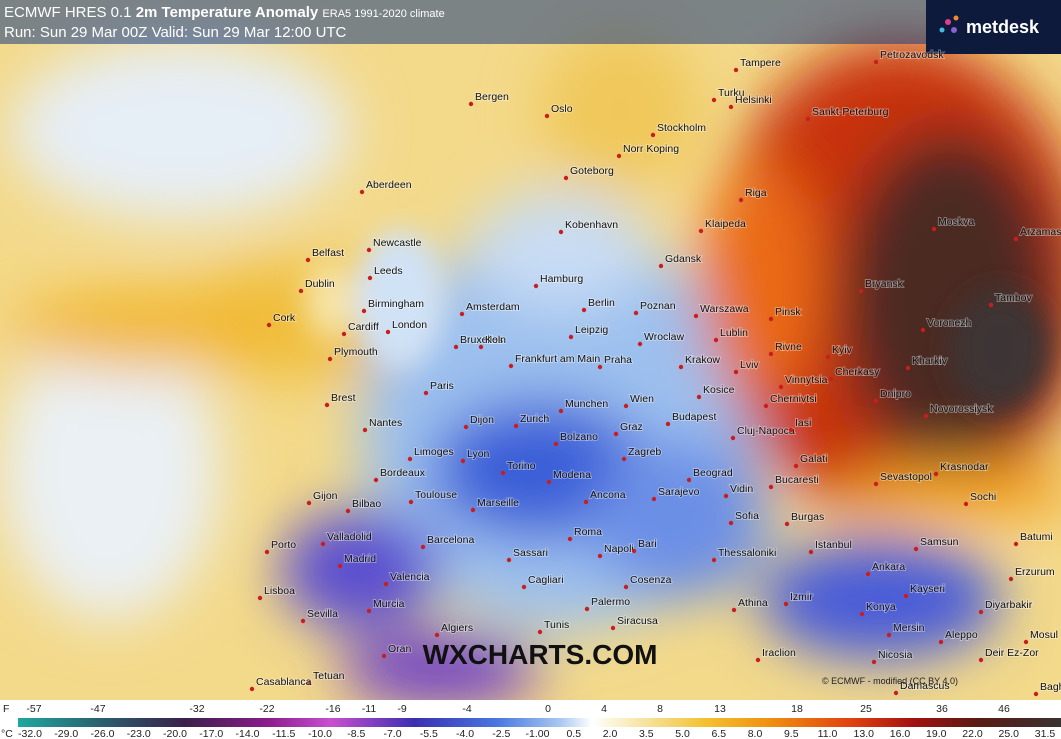 The height and width of the screenshot is (739, 1061). I want to click on city-label: Kharkiv, so click(930, 361).